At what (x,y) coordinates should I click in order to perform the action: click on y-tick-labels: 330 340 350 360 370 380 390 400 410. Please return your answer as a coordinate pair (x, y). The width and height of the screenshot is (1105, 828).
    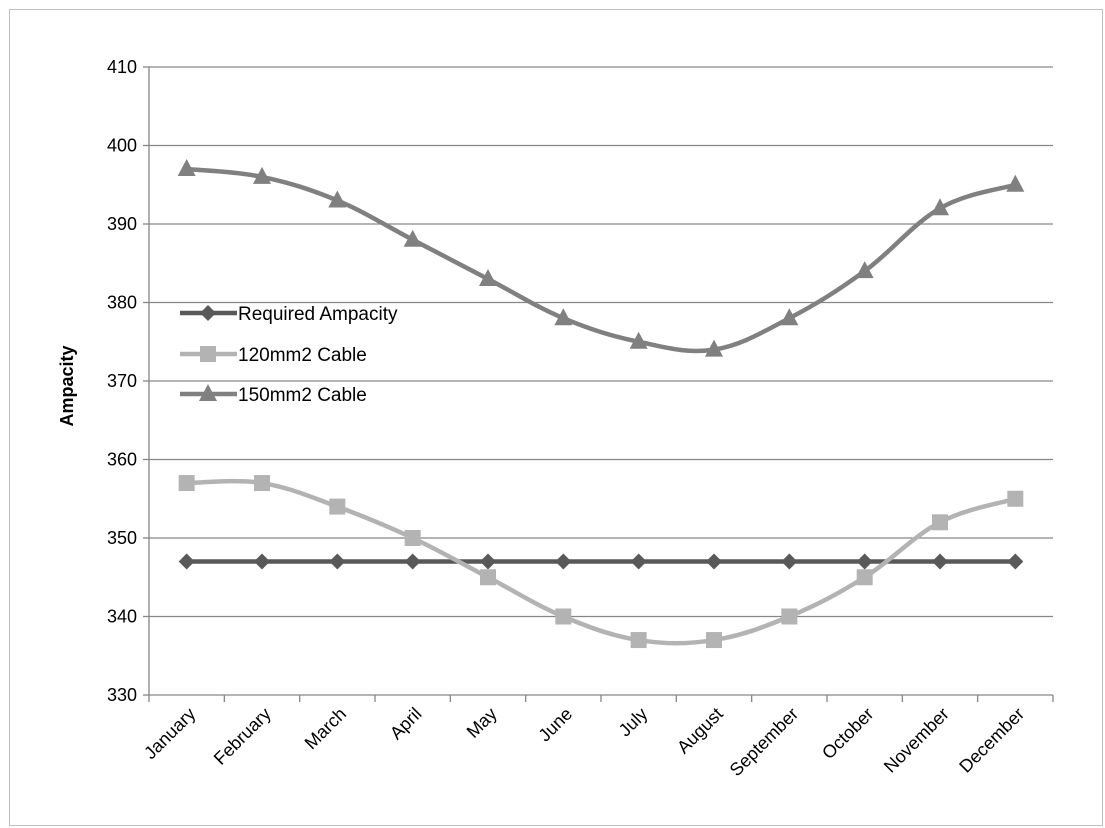
    Looking at the image, I should click on (122, 381).